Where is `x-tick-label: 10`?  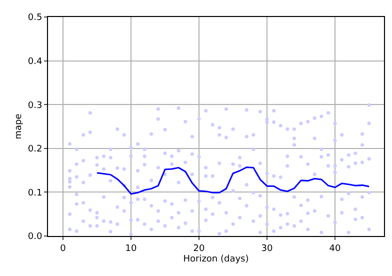
x-tick-label: 10 is located at coordinates (131, 249).